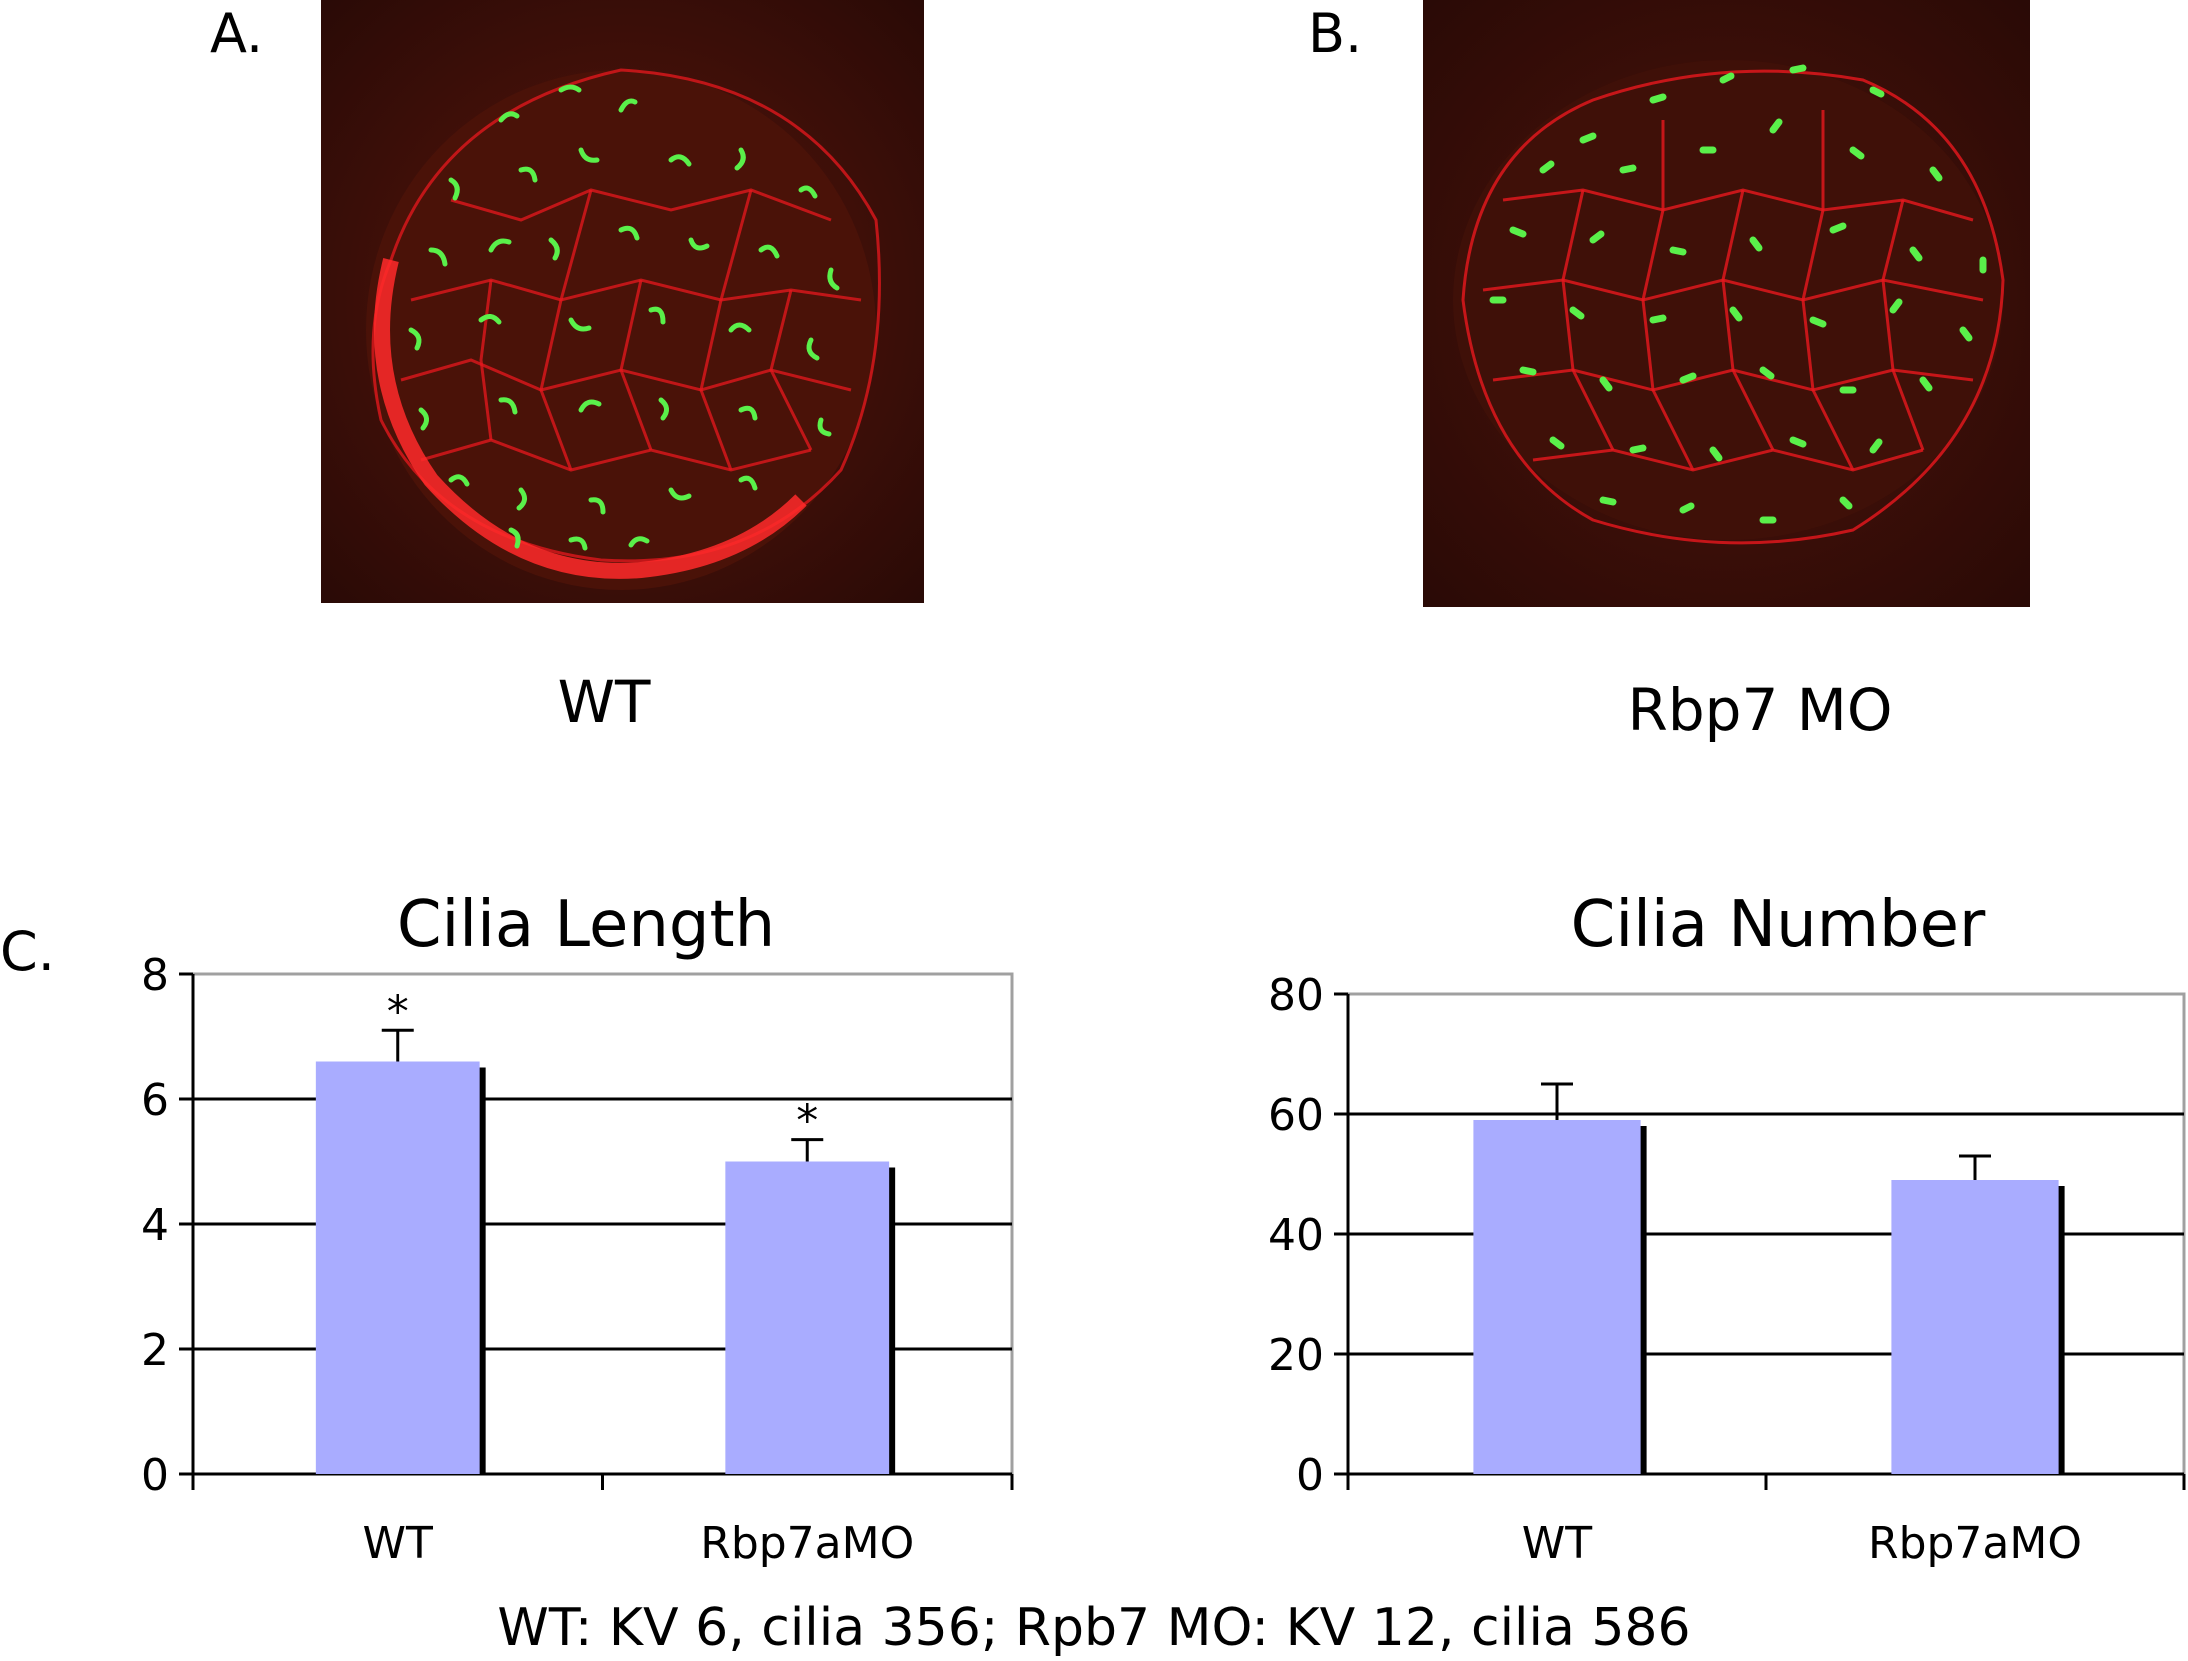 The width and height of the screenshot is (2188, 1661). I want to click on y-tick-label: 20, so click(1296, 1355).